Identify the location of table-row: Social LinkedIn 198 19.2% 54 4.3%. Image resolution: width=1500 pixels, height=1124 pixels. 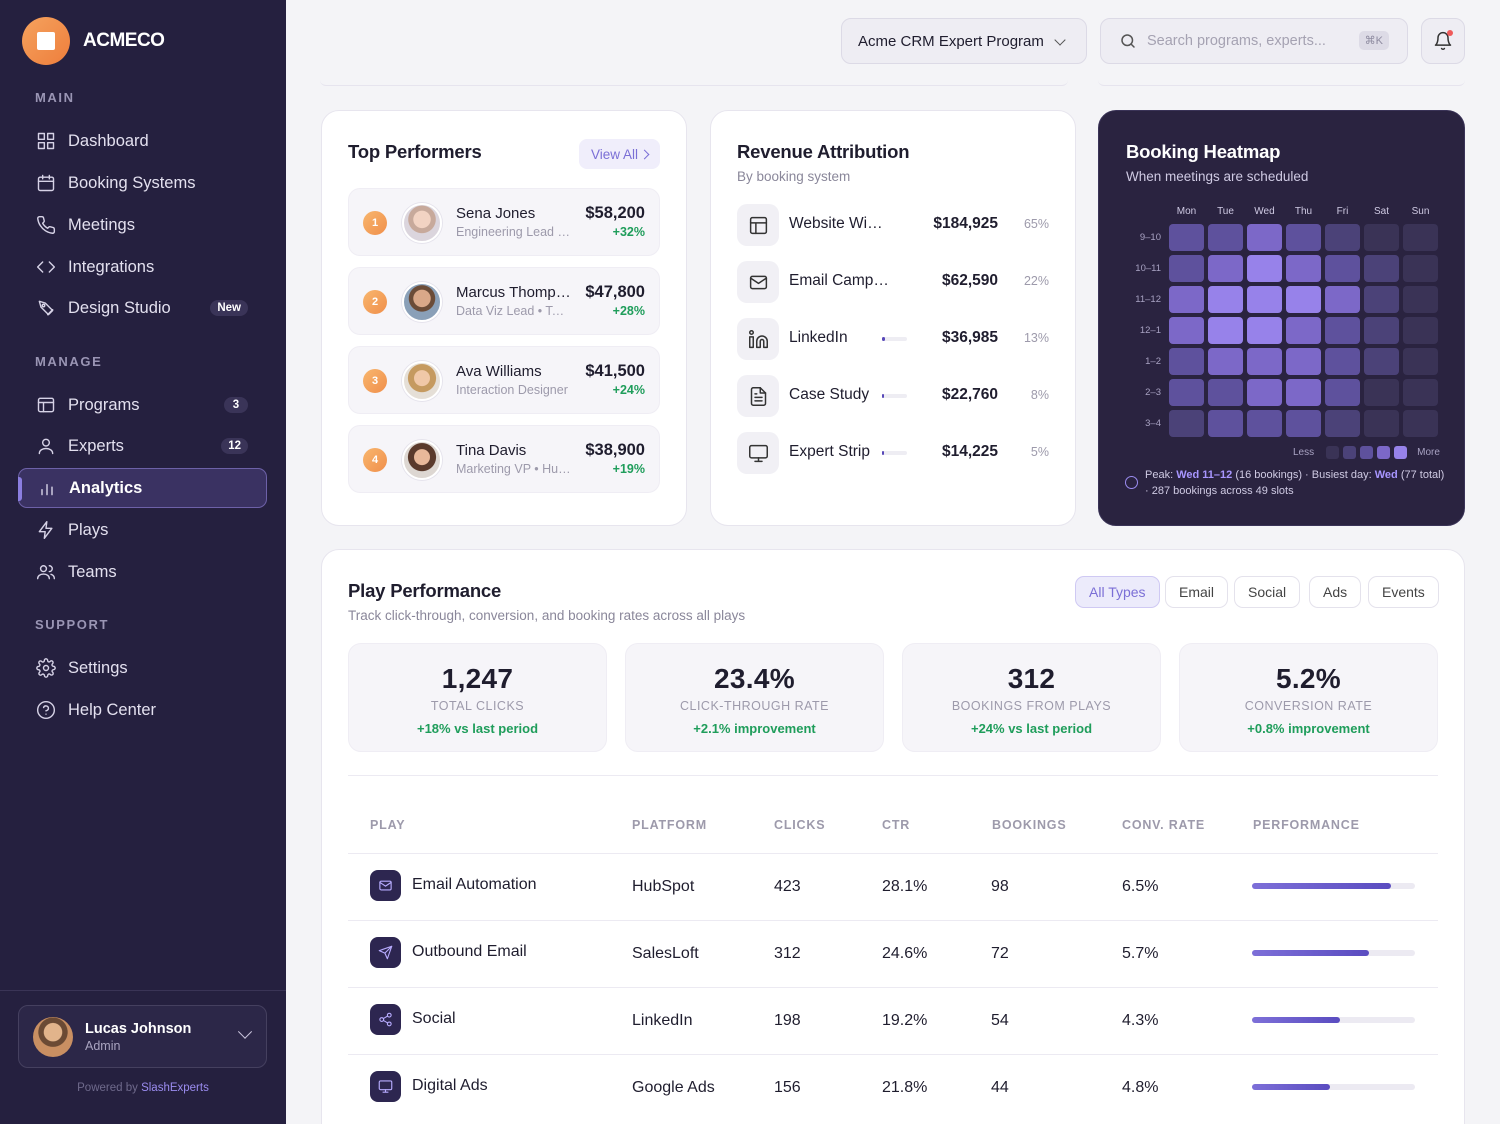
(893, 1020).